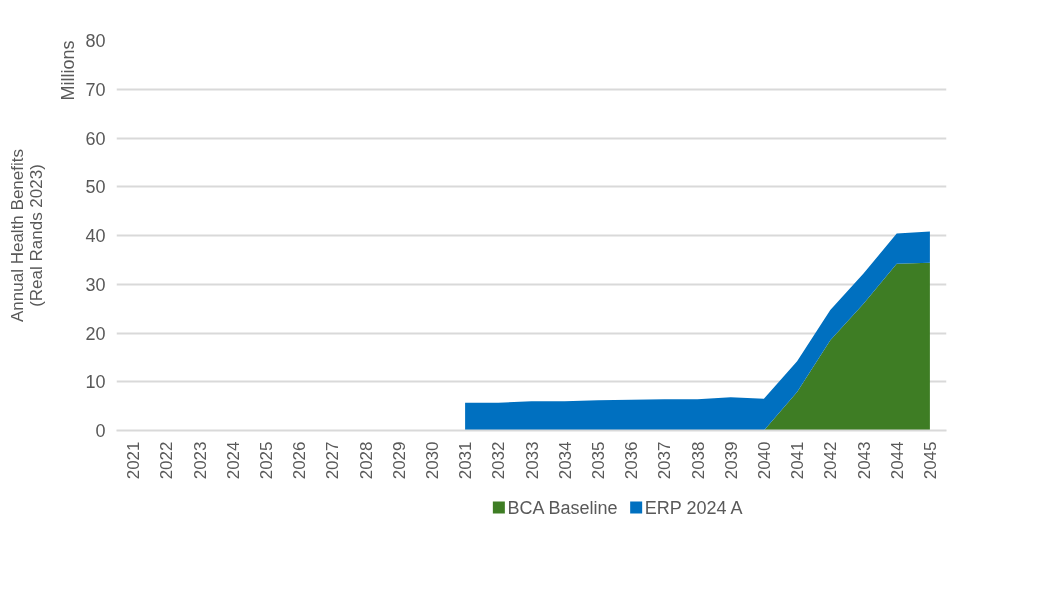 Image resolution: width=1064 pixels, height=609 pixels. What do you see at coordinates (333, 460) in the screenshot?
I see `x-tick-label: 2027` at bounding box center [333, 460].